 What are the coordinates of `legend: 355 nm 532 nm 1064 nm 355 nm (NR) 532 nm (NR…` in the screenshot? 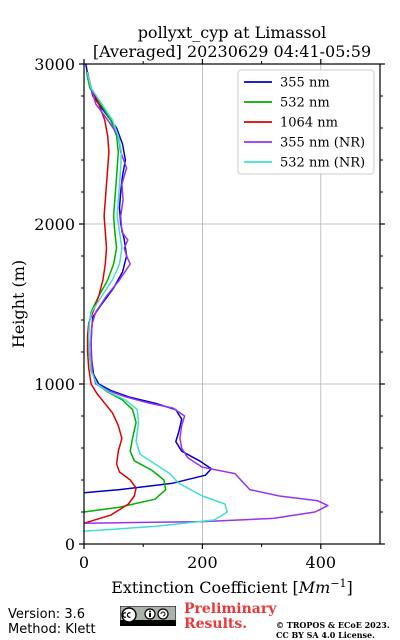 It's located at (306, 122).